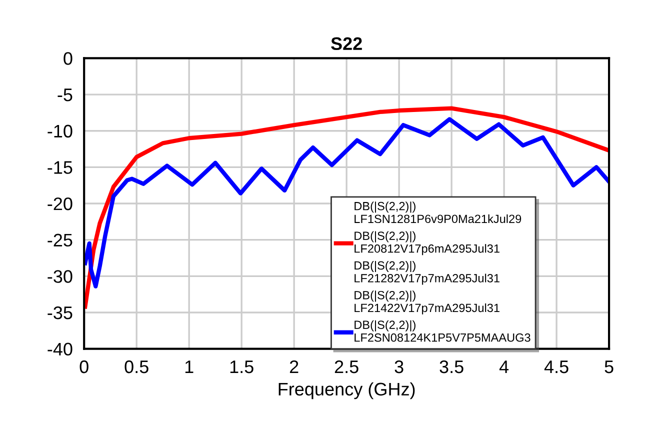 The image size is (657, 428). What do you see at coordinates (556, 367) in the screenshot?
I see `x-tick-label: 4.5` at bounding box center [556, 367].